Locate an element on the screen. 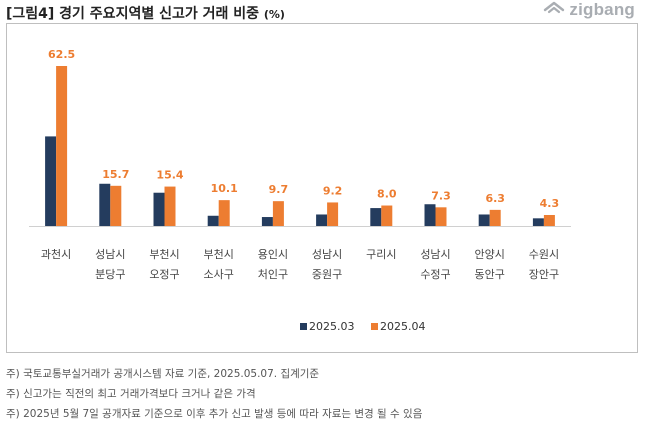 This screenshot has width=651, height=431. data-label-4: 9.7 is located at coordinates (279, 189).